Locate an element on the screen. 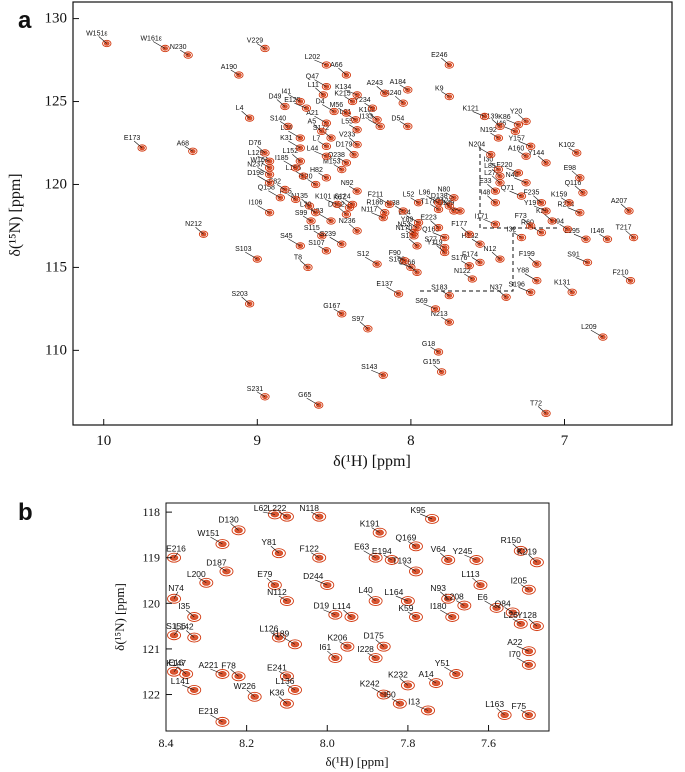  peak: A66 is located at coordinates (341, 70).